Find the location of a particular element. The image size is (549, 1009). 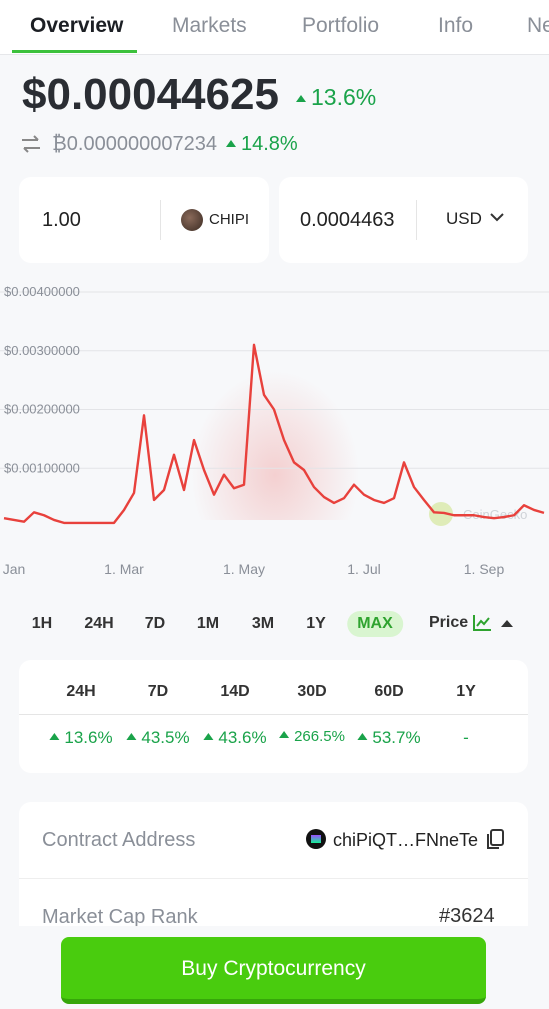

change-header: 7D is located at coordinates (158, 691).